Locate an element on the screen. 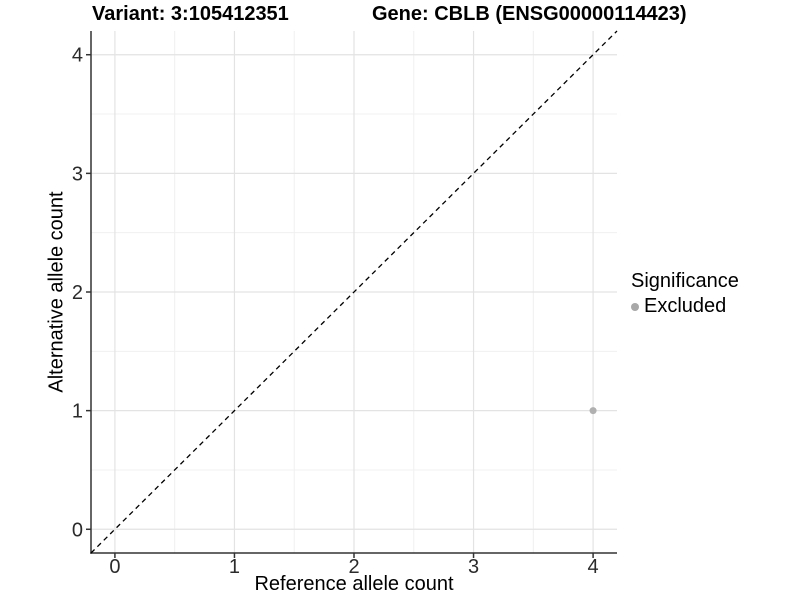 Image resolution: width=800 pixels, height=600 pixels. plot-title-variant: Variant: 3:105412351 is located at coordinates (190, 14).